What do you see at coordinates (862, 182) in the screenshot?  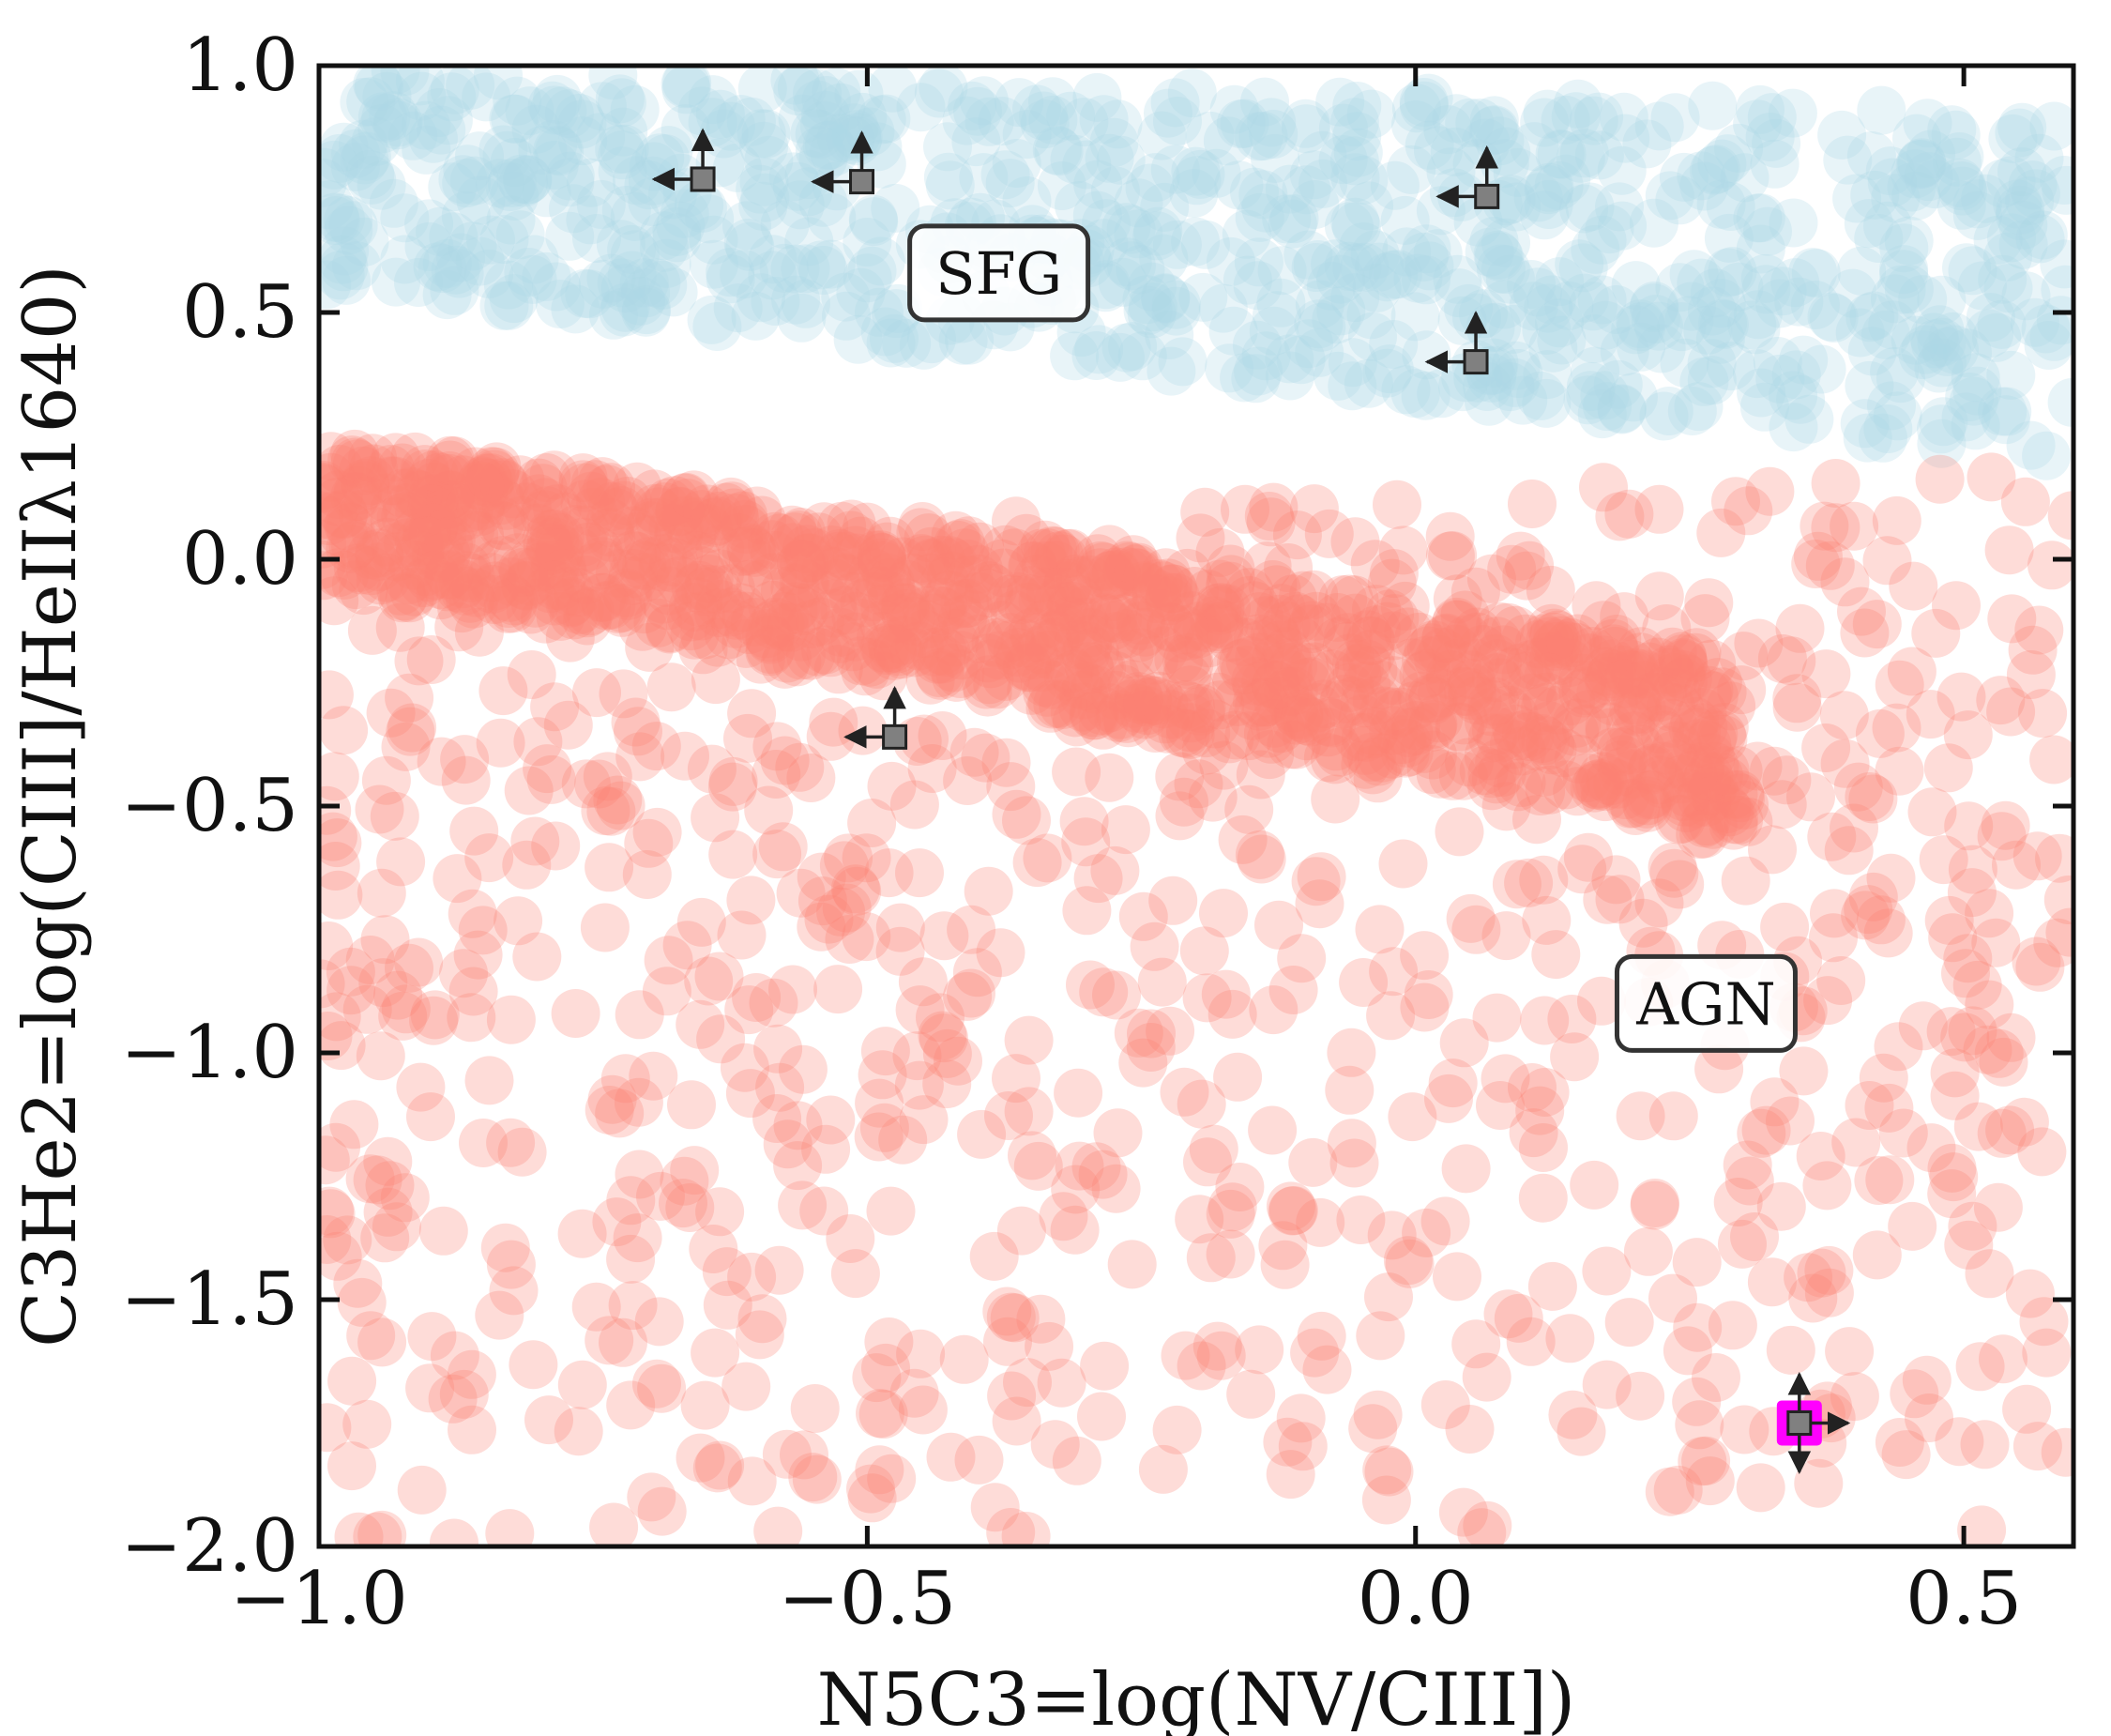 I see `limit-square` at bounding box center [862, 182].